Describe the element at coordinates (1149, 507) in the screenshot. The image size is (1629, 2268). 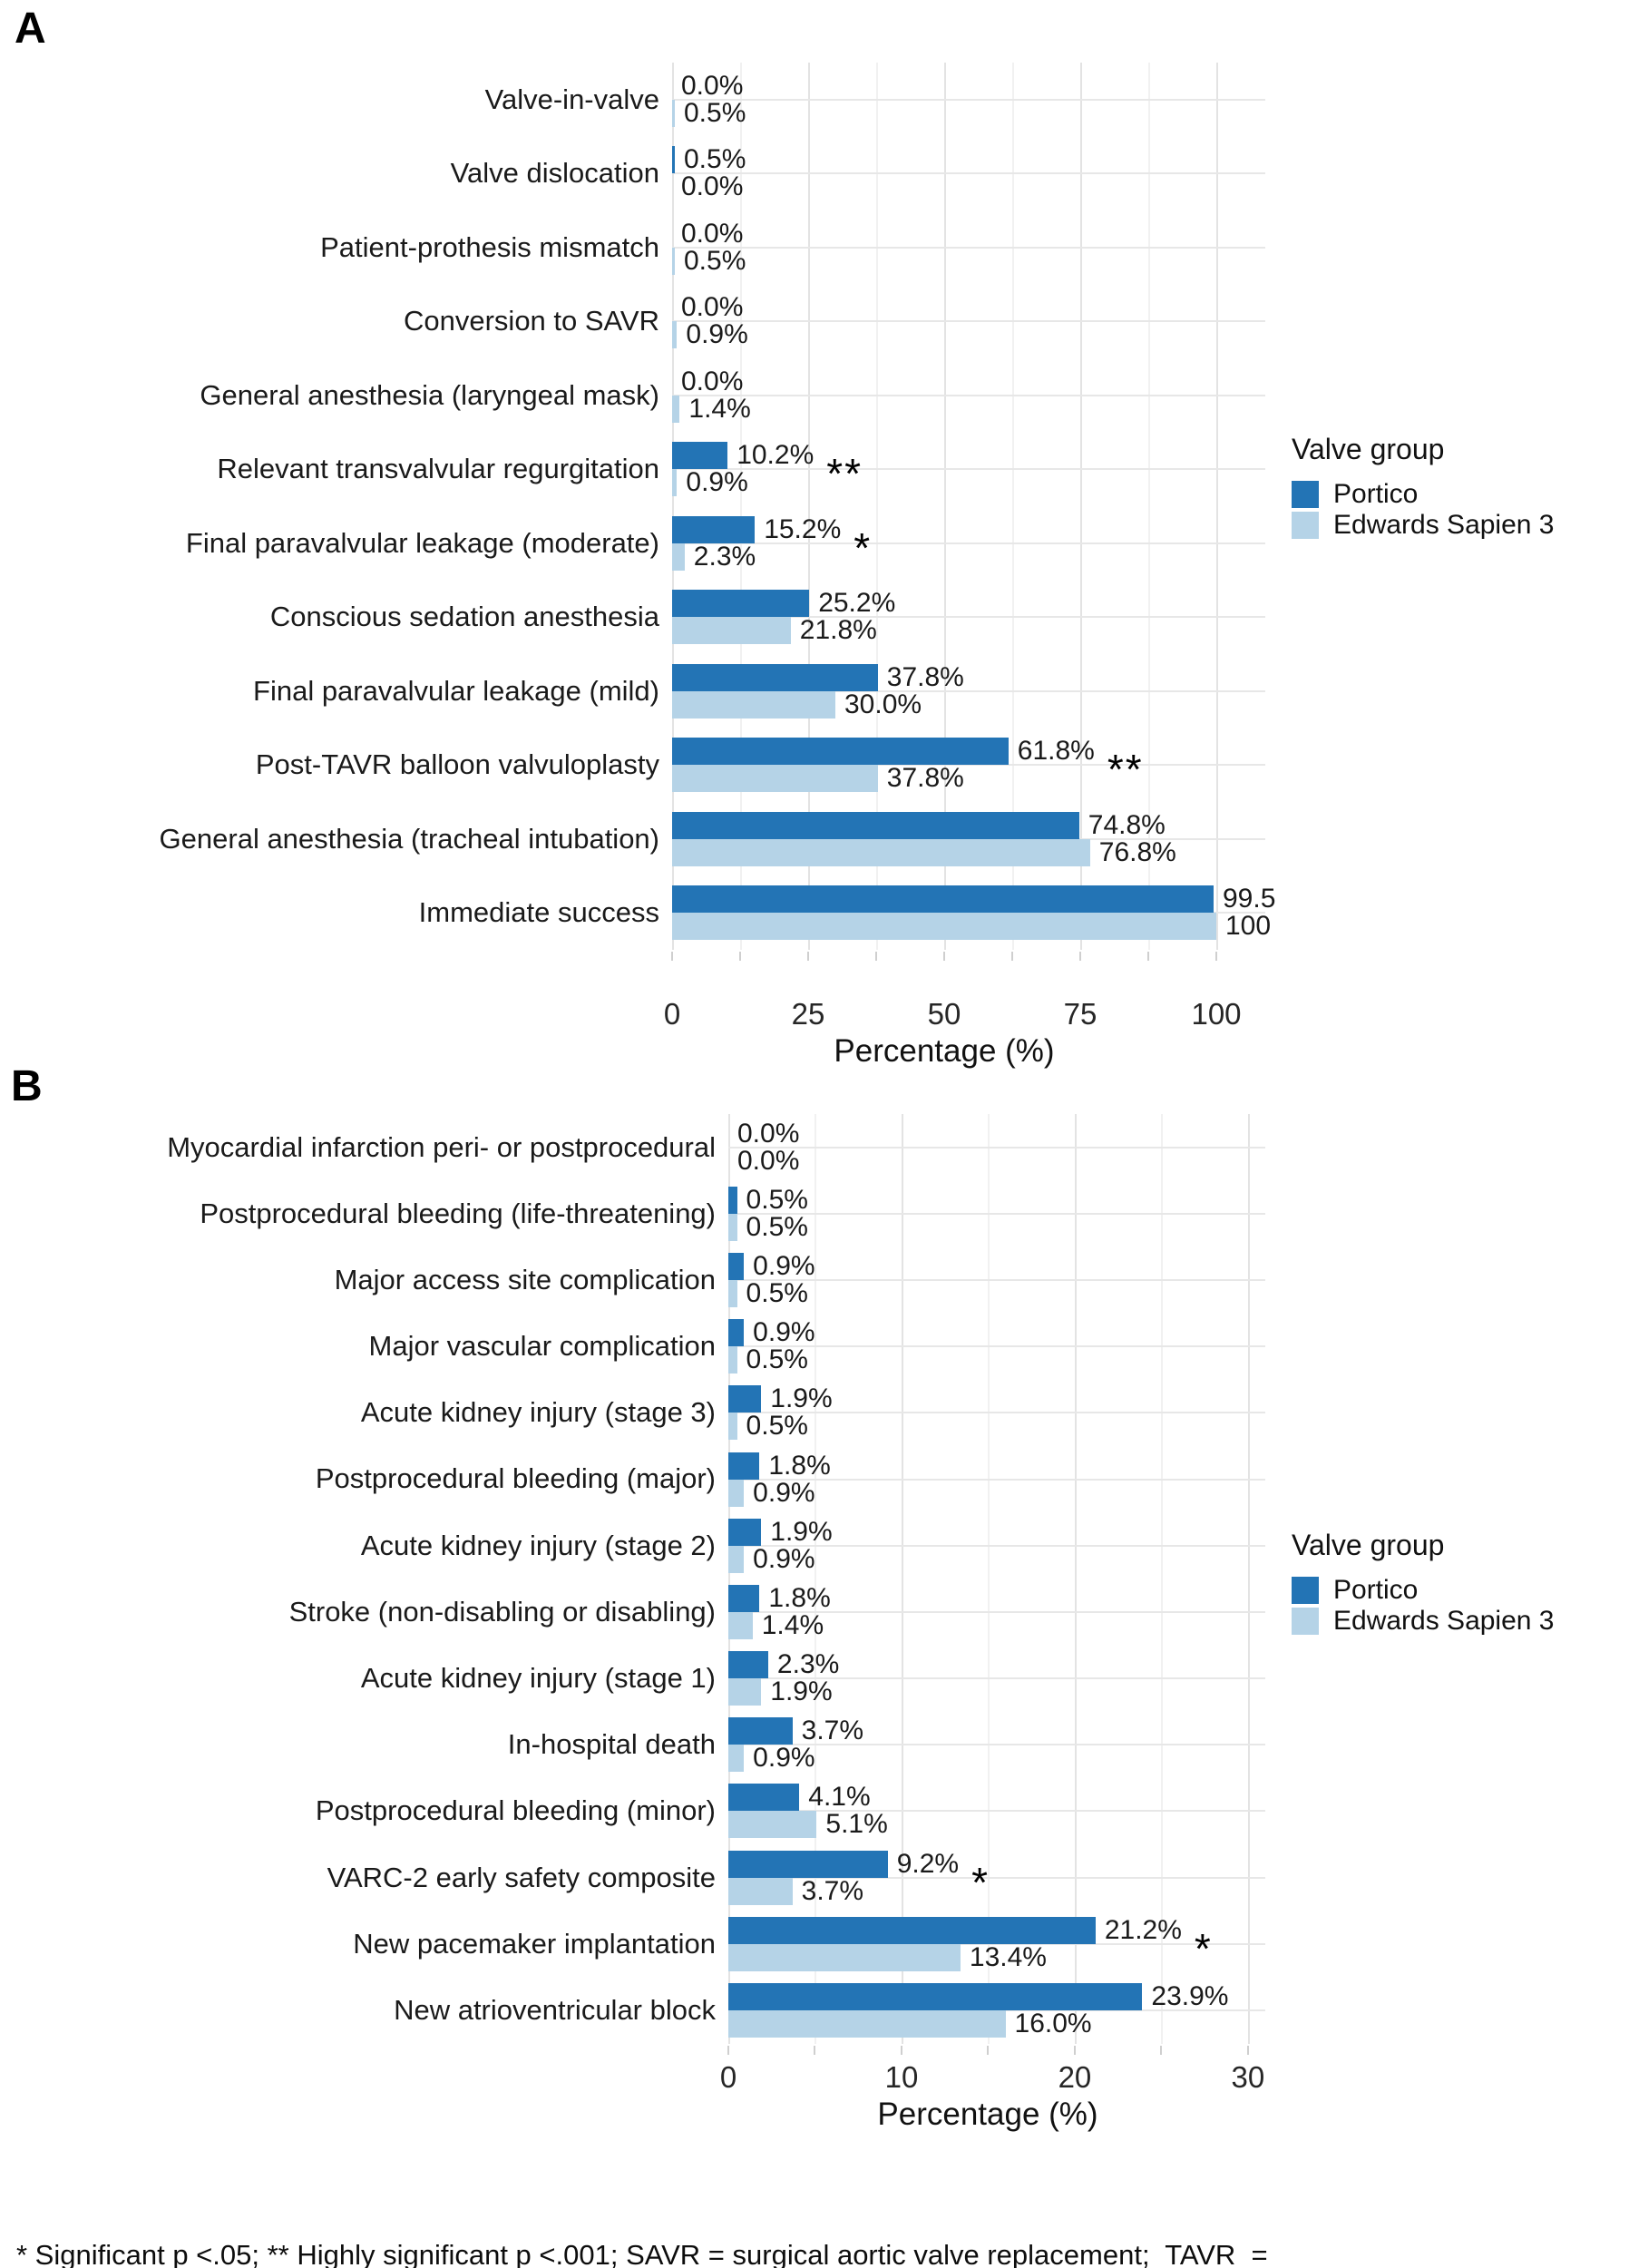
I see `minor-gridline` at that location.